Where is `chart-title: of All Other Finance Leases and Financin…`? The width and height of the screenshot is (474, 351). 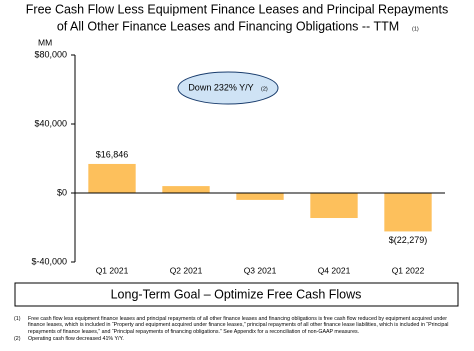
chart-title: of All Other Finance Leases and Financin… is located at coordinates (228, 26).